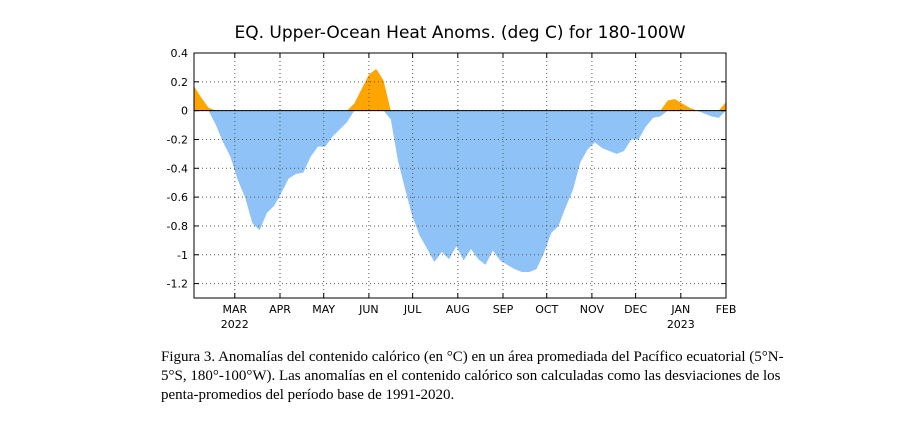 The height and width of the screenshot is (447, 921). What do you see at coordinates (323, 309) in the screenshot?
I see `x-tick-label: MAY` at bounding box center [323, 309].